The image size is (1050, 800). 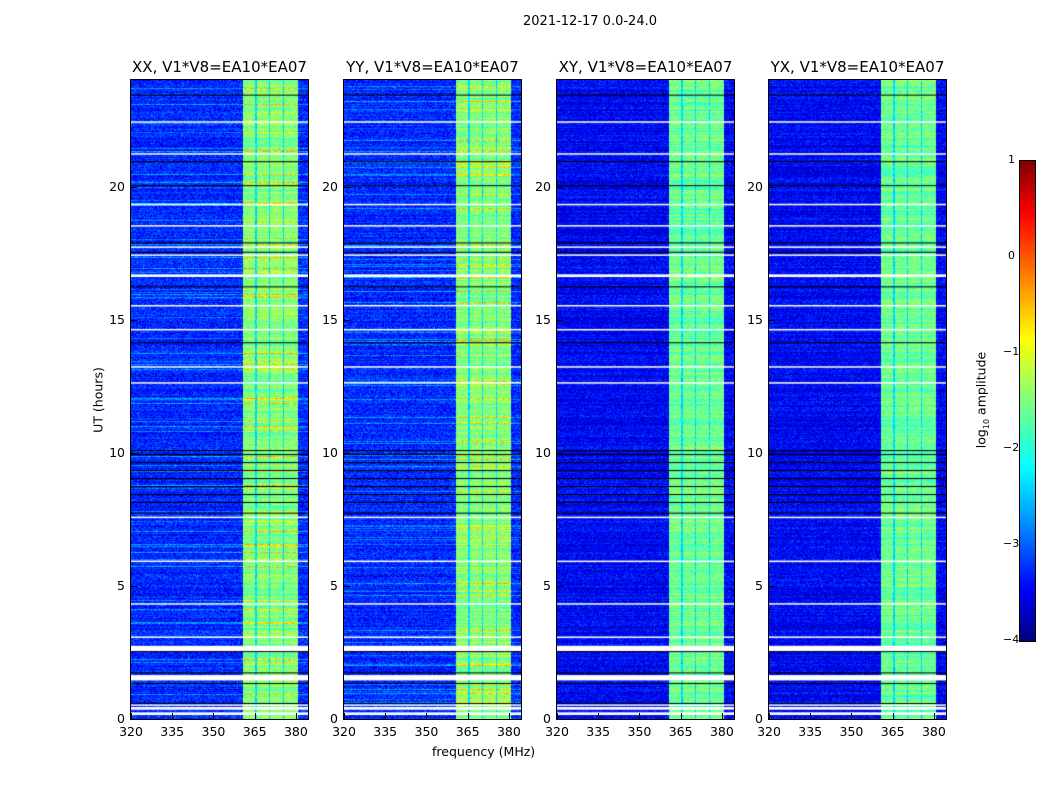 What do you see at coordinates (484, 751) in the screenshot?
I see `x-axis-label: frequency (MHz)` at bounding box center [484, 751].